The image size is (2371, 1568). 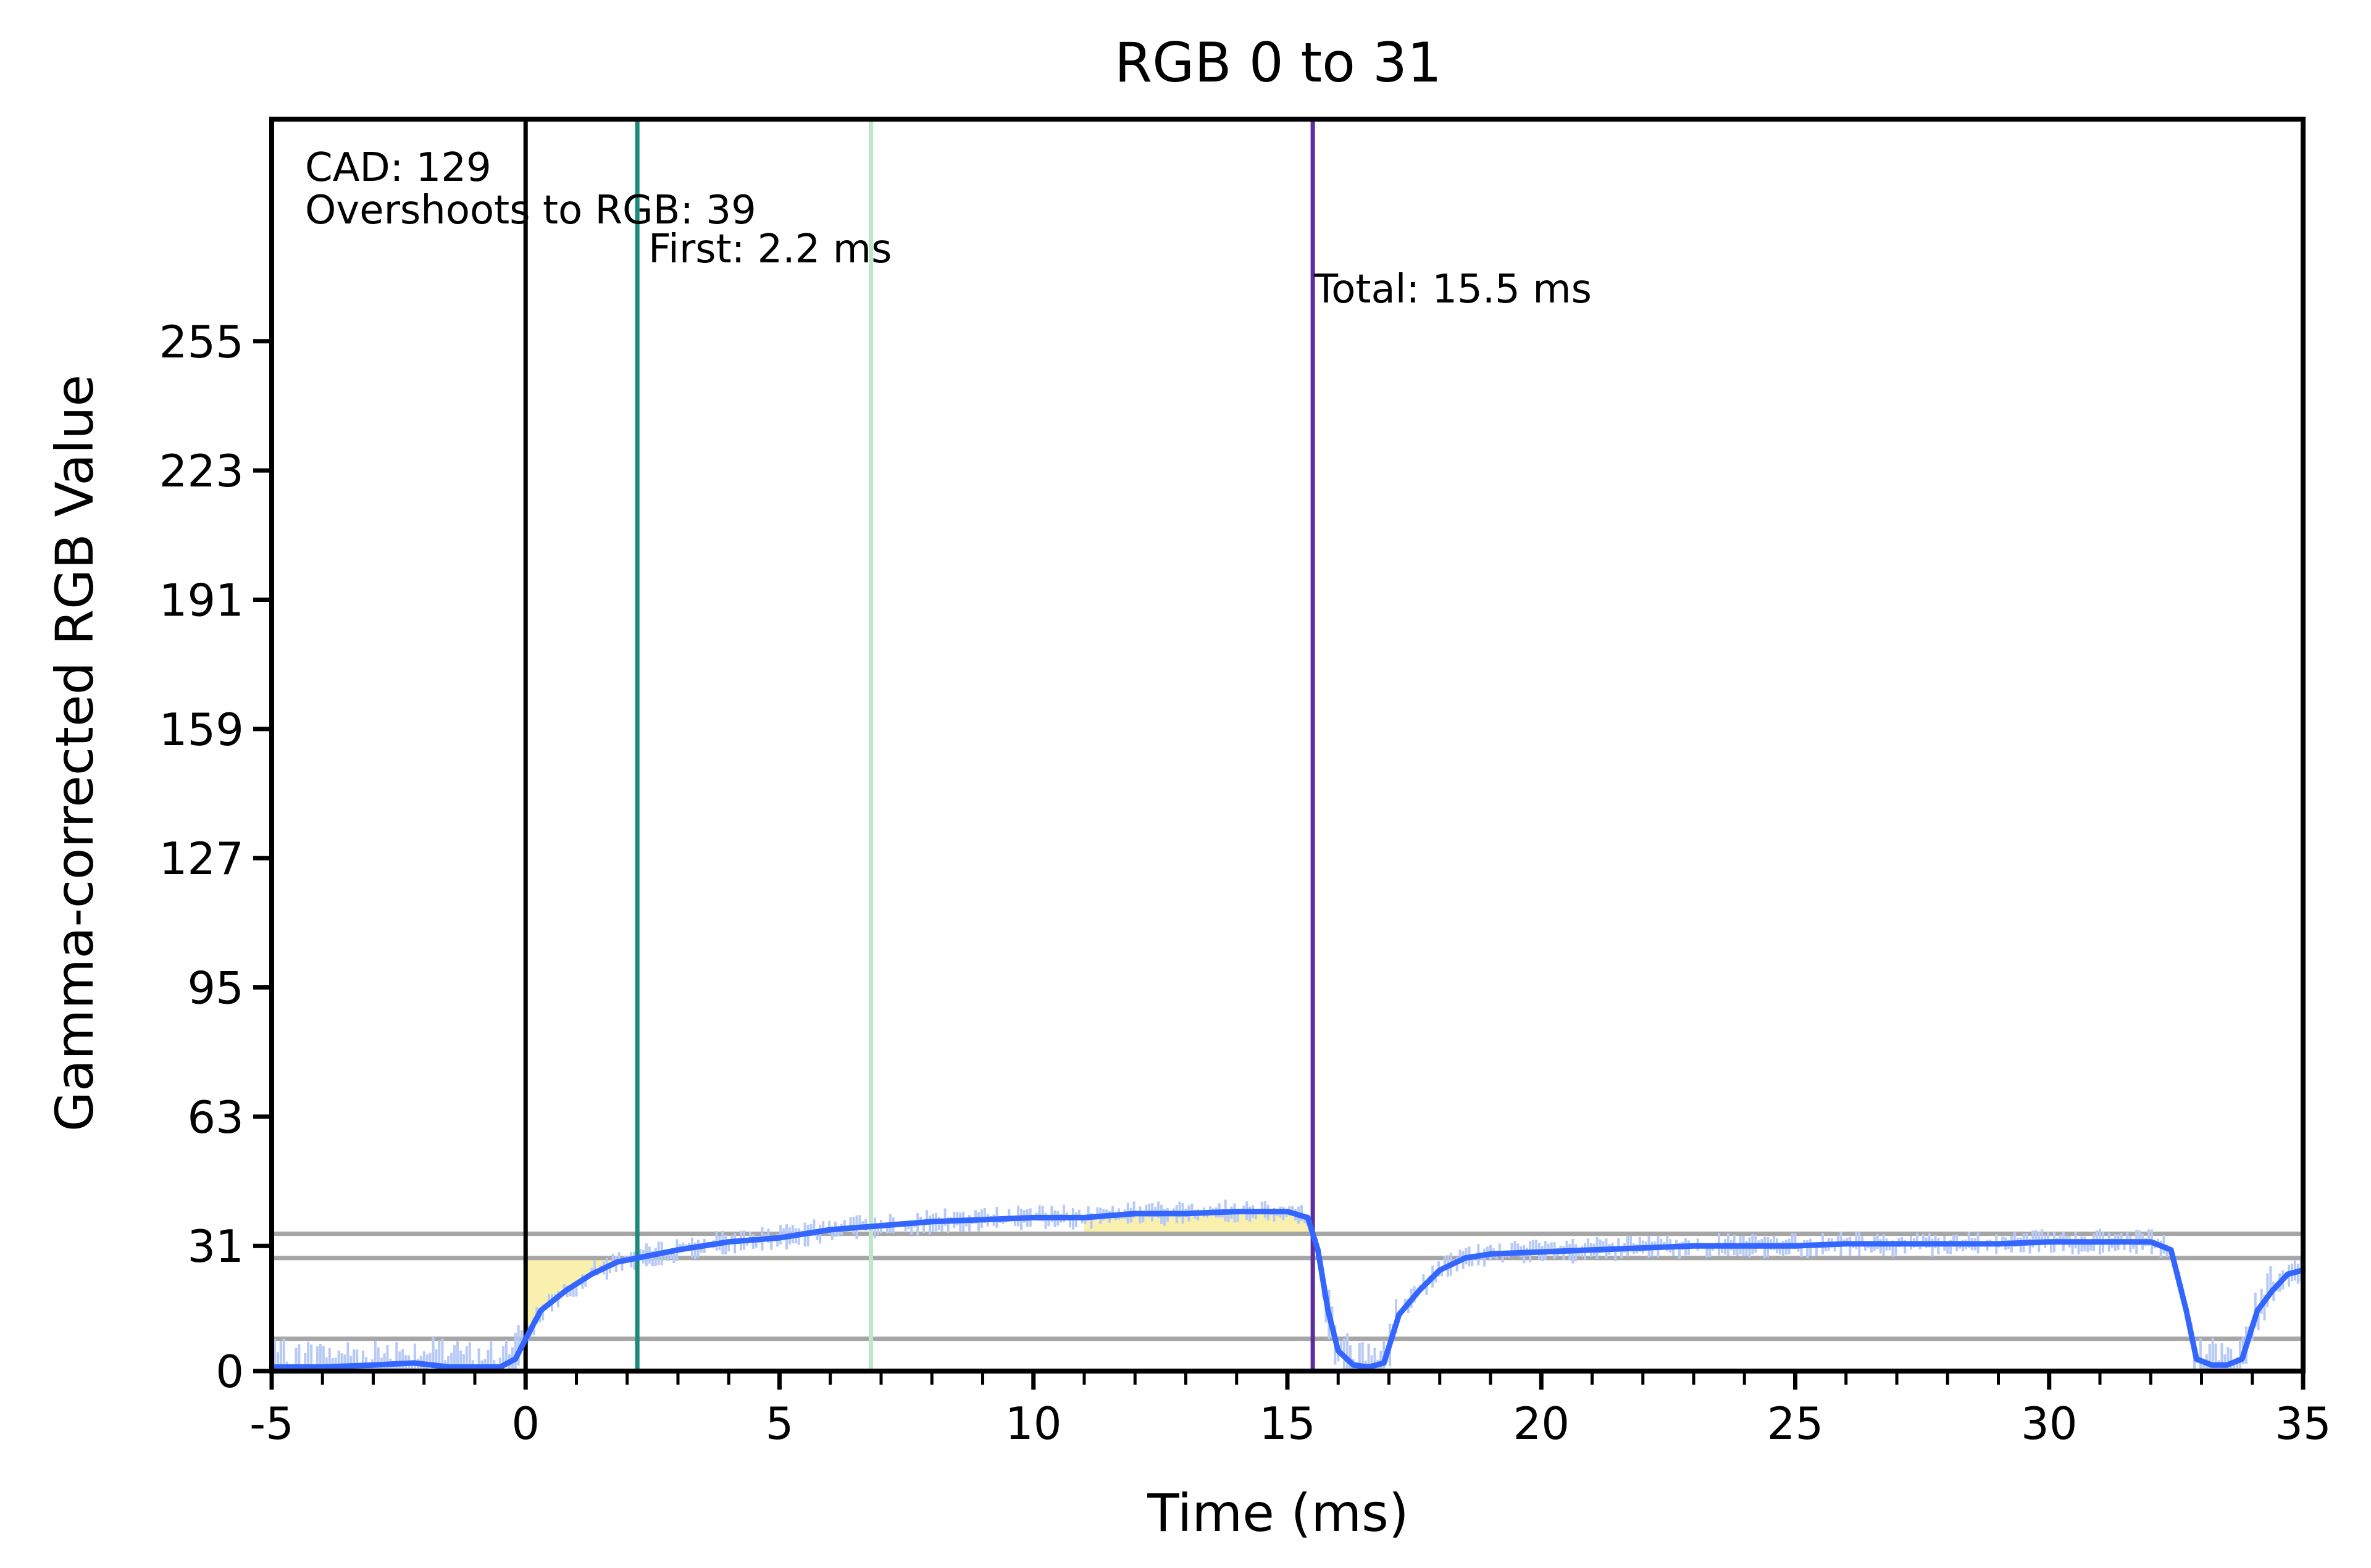 I want to click on overshoot-region, so click(x=919, y=1275).